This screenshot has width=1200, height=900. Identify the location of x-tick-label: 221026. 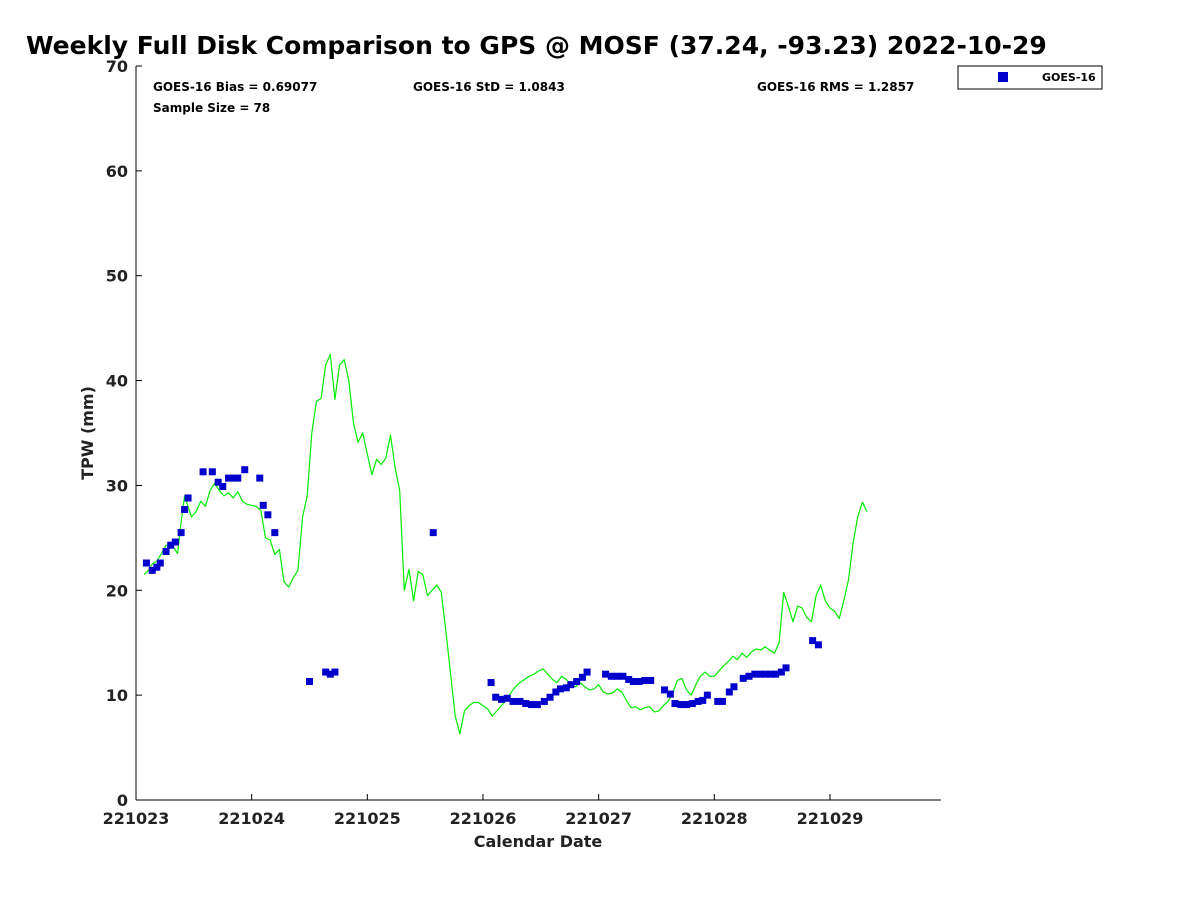
(483, 818).